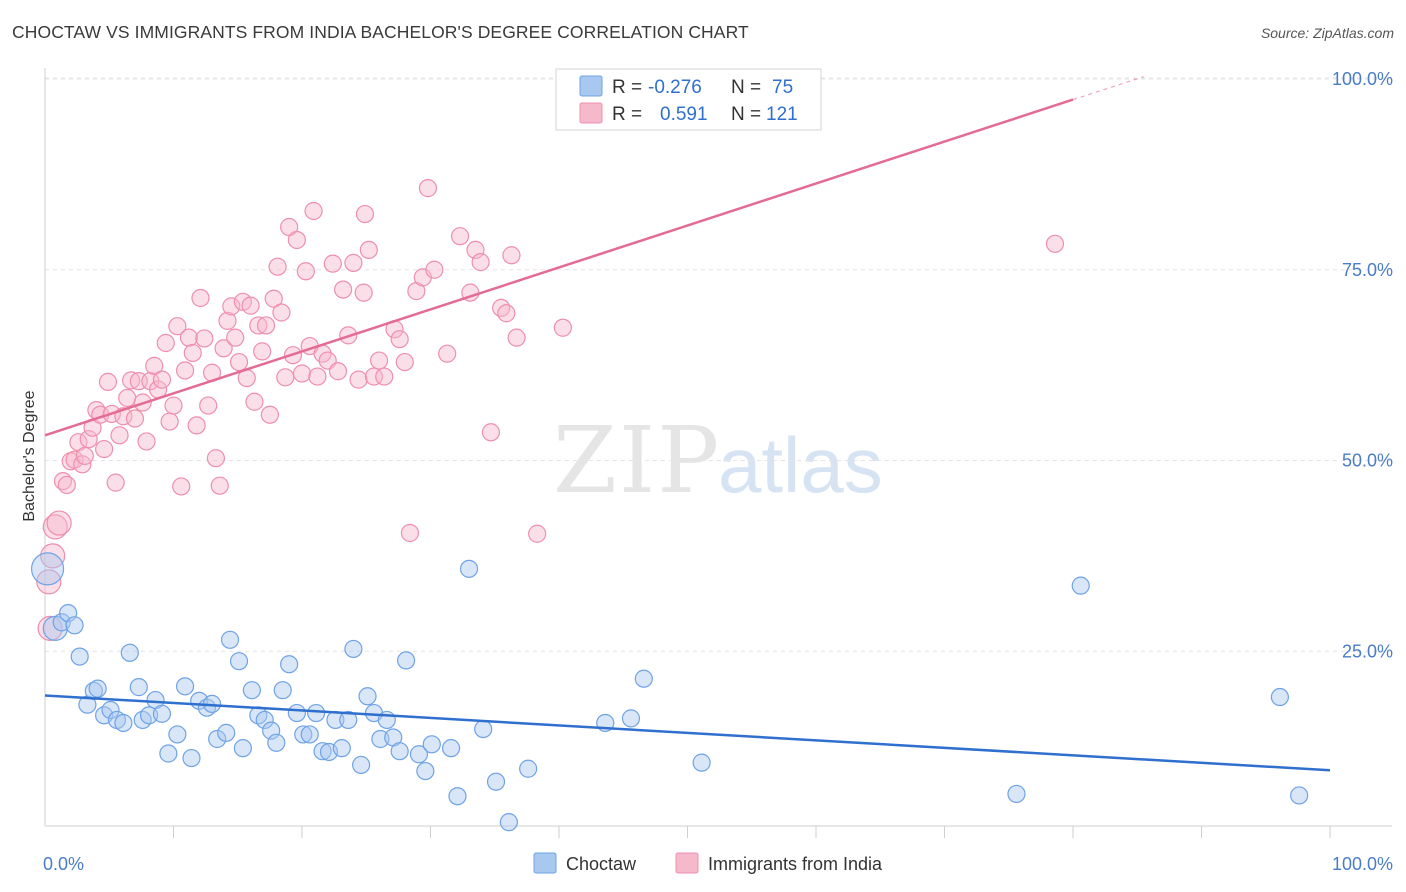 Image resolution: width=1406 pixels, height=892 pixels. I want to click on india-trend-extension, so click(1108, 88).